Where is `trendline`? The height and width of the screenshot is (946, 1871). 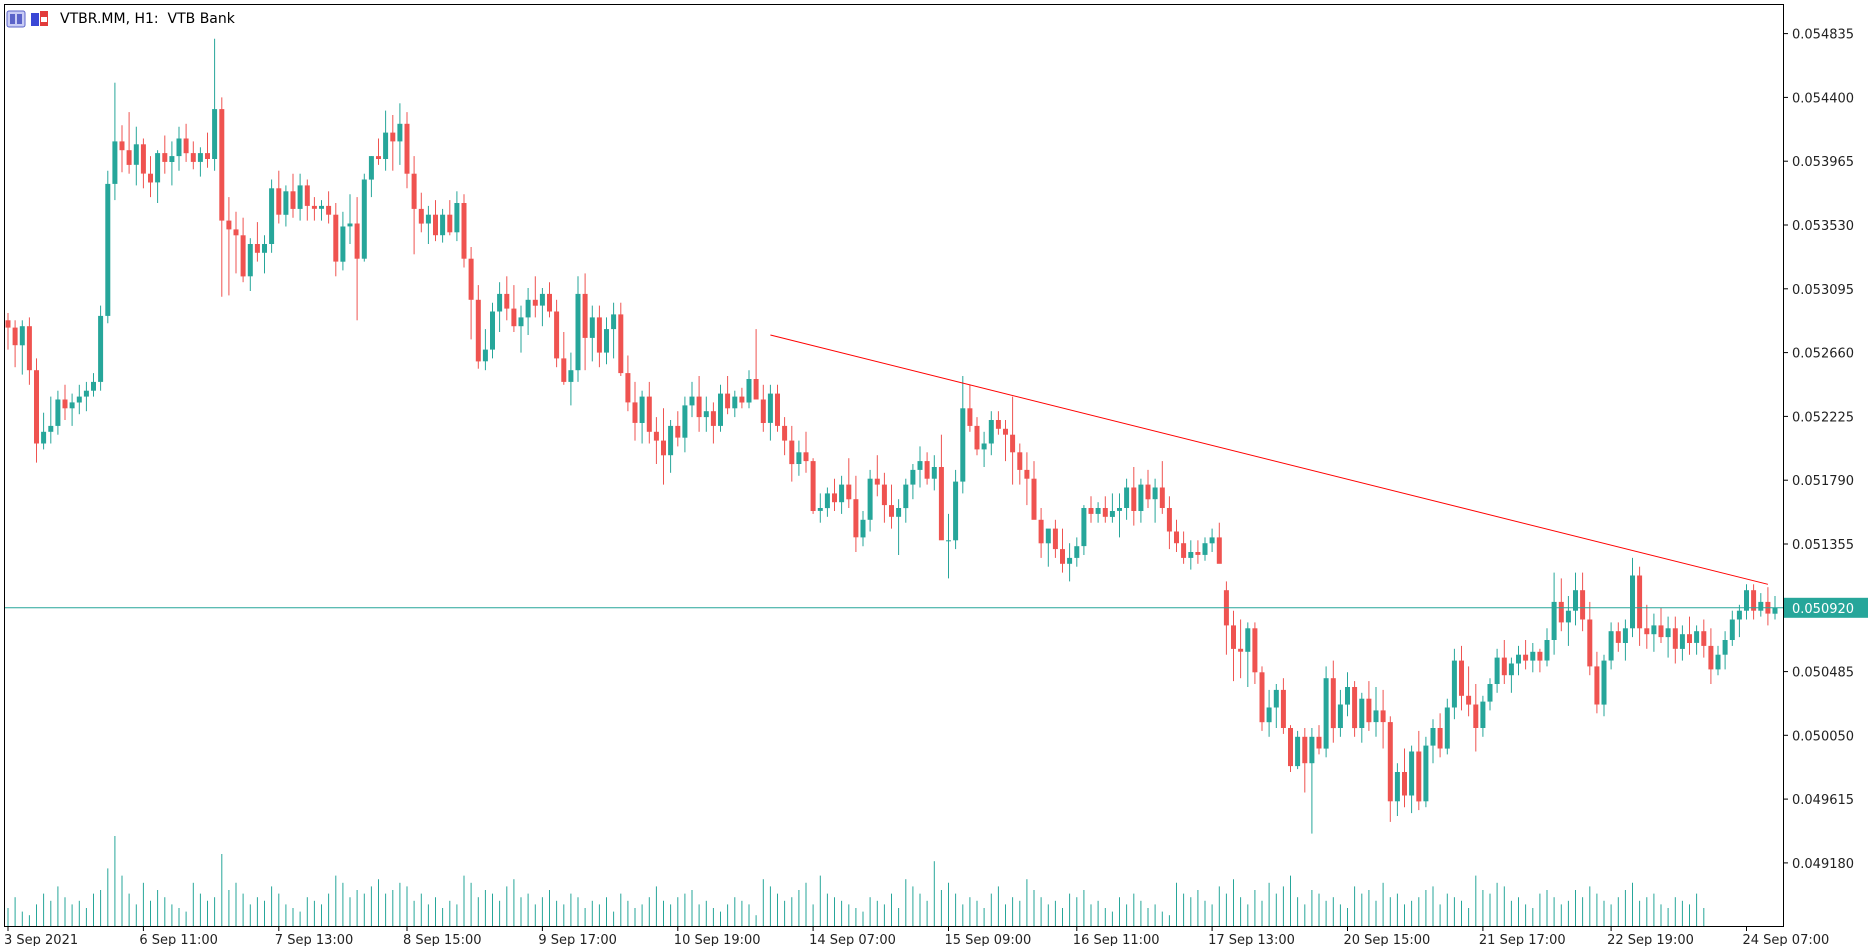 trendline is located at coordinates (1269, 459).